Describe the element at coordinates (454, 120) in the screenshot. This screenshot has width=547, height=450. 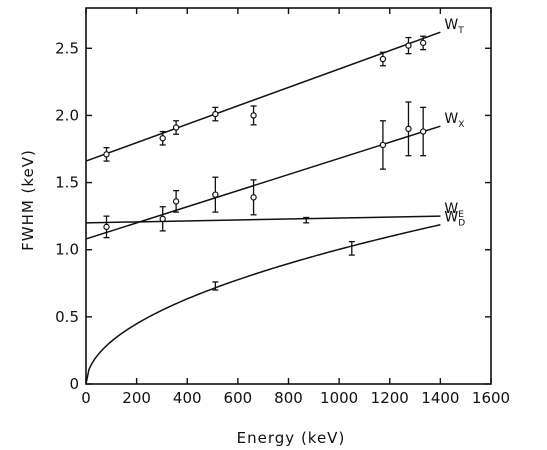
I see `w-x-label: WX` at that location.